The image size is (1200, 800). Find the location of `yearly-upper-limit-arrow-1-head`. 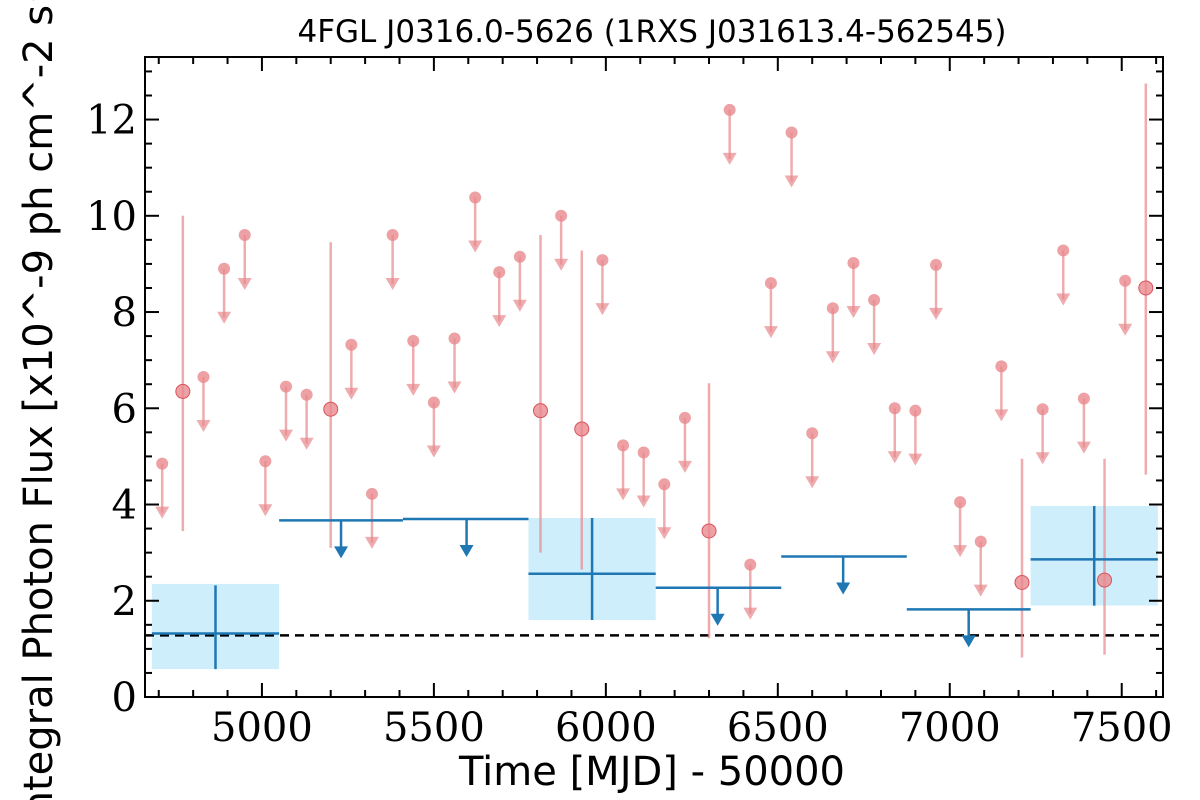

yearly-upper-limit-arrow-1-head is located at coordinates (466, 550).